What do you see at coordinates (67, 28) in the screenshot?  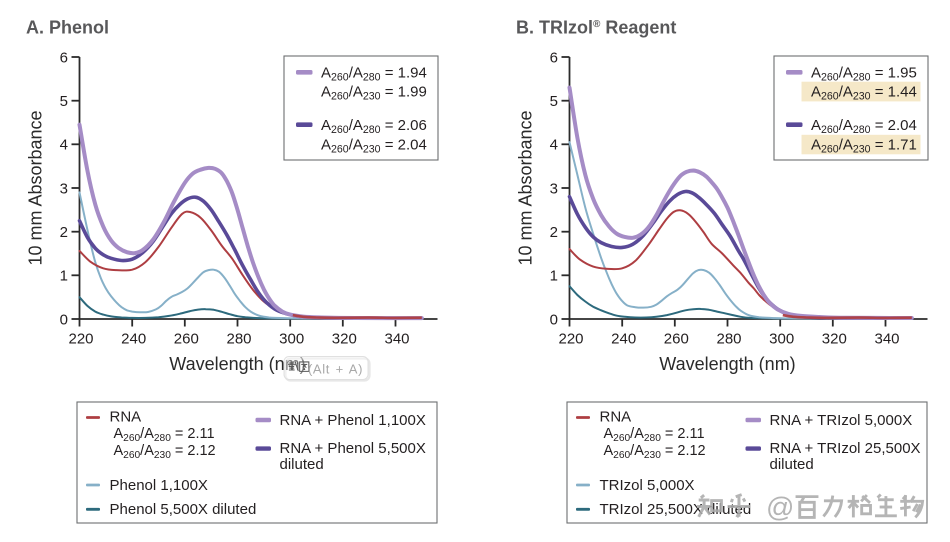 I see `svg-text: A. Phenol` at bounding box center [67, 28].